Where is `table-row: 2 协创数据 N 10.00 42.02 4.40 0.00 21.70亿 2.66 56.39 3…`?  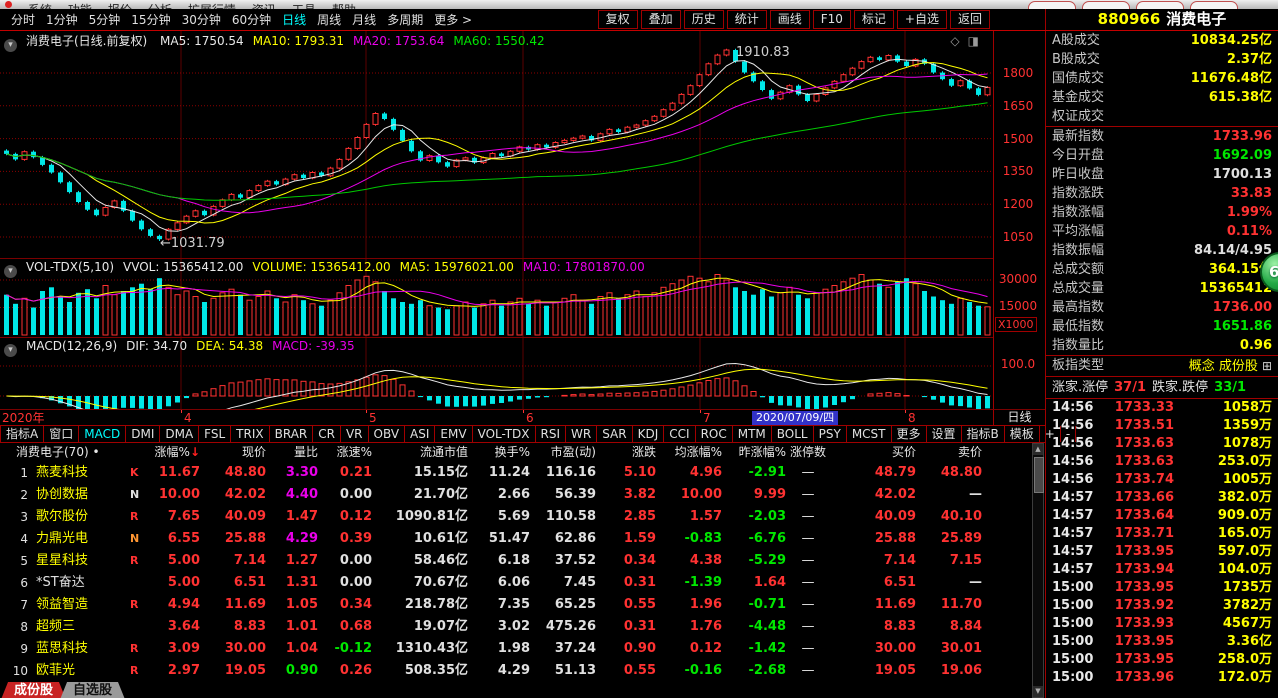 table-row: 2 协创数据 N 10.00 42.02 4.40 0.00 21.70亿 2.66 56.39 3… is located at coordinates (516, 495).